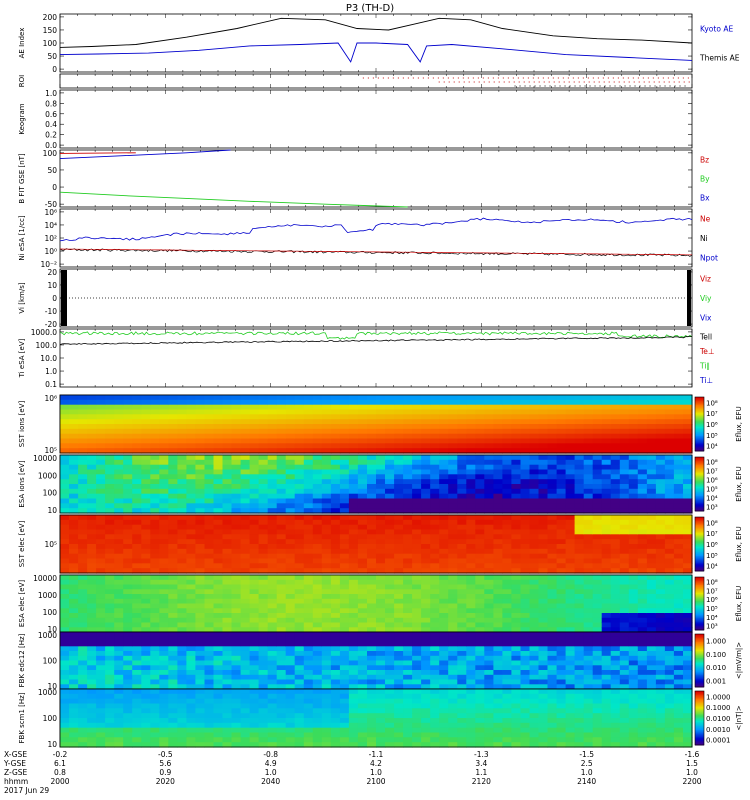  Describe the element at coordinates (705, 279) in the screenshot. I see `legend-entry: Viz` at that location.